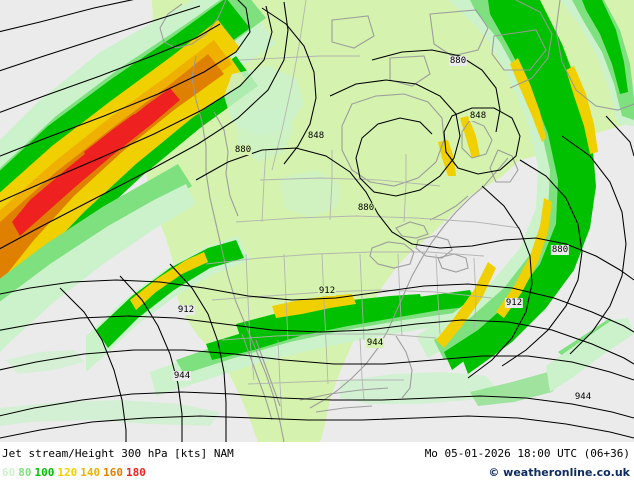  Describe the element at coordinates (44, 472) in the screenshot. I see `scale-stop-100: 100` at that location.